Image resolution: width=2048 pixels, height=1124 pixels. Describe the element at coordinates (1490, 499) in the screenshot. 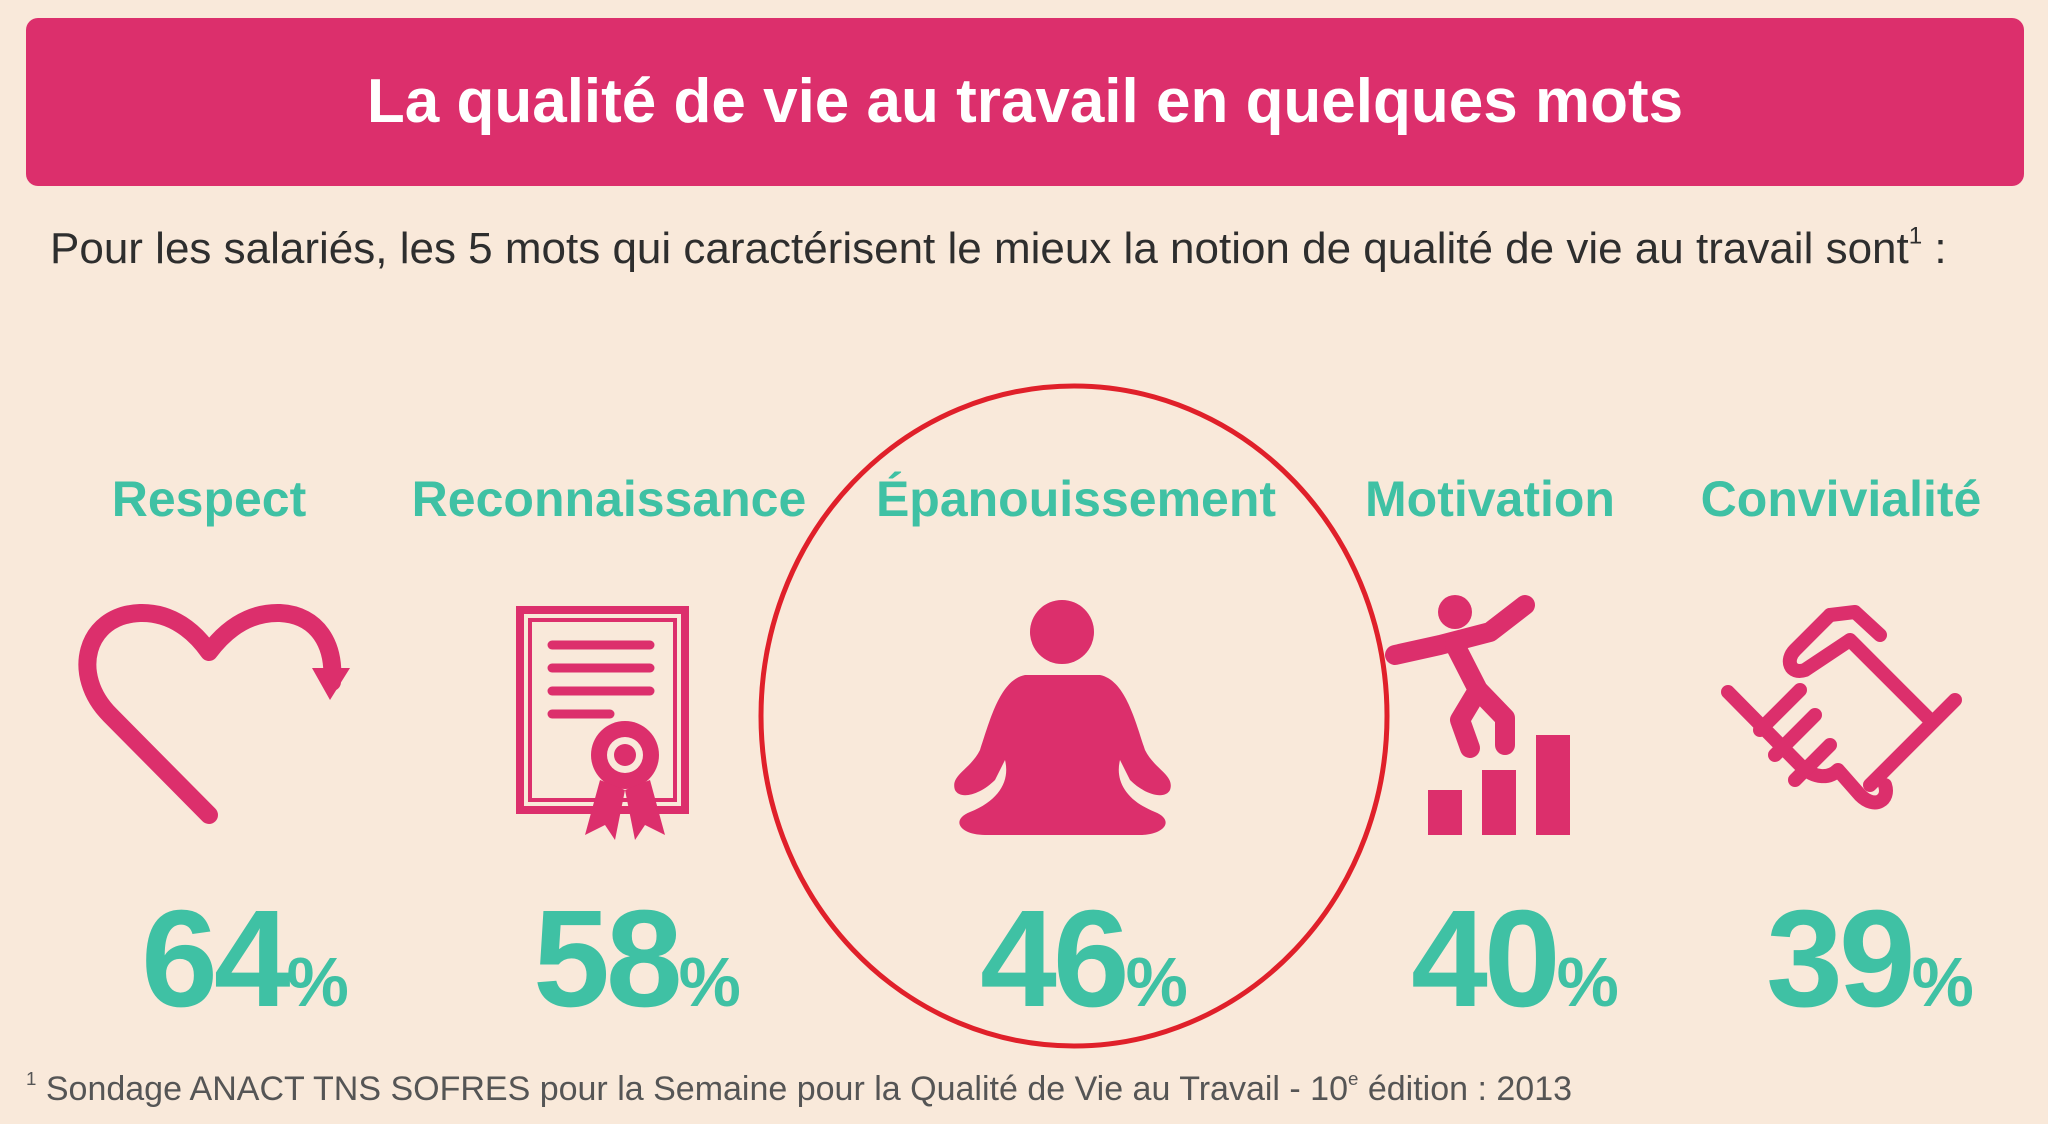

I see `item-label: Motivation` at that location.